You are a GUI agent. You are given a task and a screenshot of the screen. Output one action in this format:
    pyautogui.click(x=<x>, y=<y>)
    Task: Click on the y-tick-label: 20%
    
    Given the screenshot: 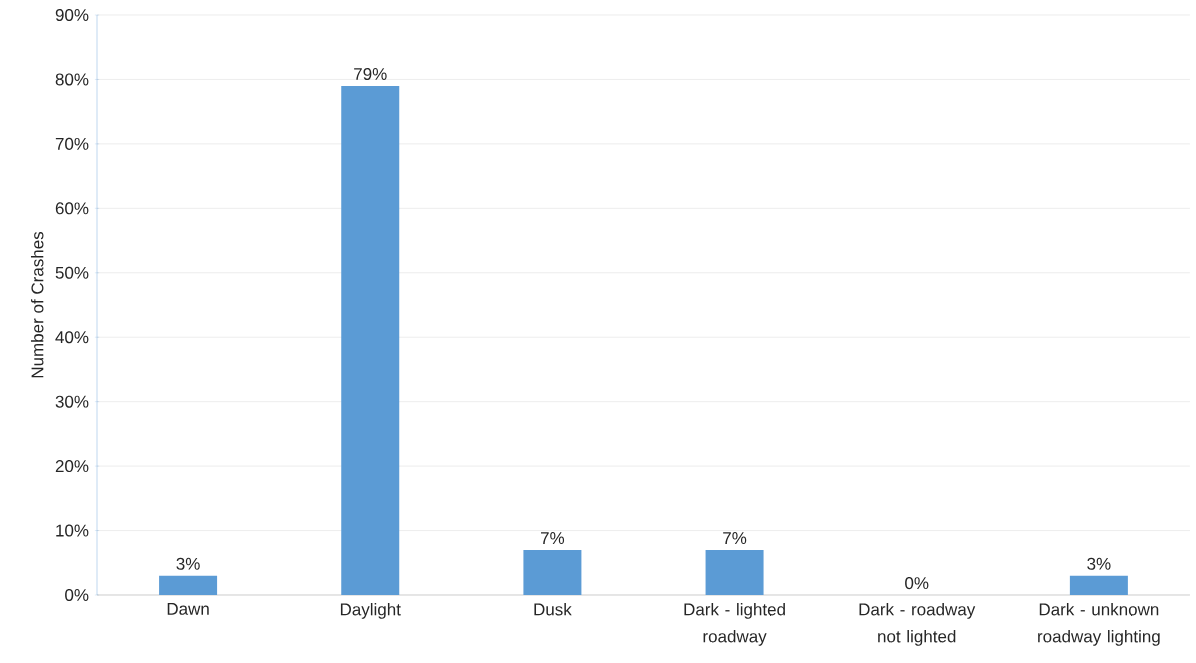 What is the action you would take?
    pyautogui.click(x=72, y=466)
    